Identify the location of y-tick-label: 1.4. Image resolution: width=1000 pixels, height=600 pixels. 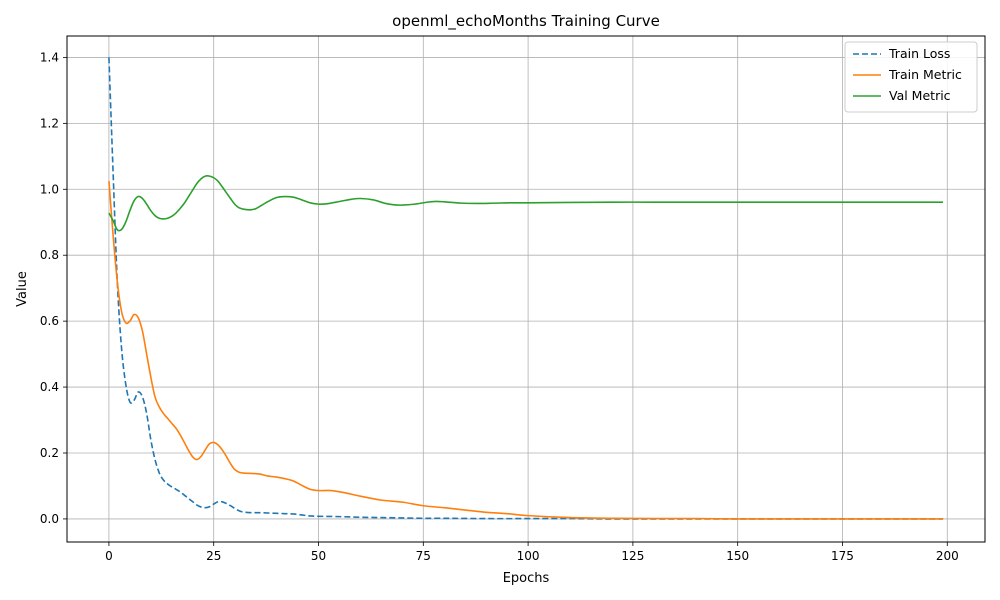
(49, 57).